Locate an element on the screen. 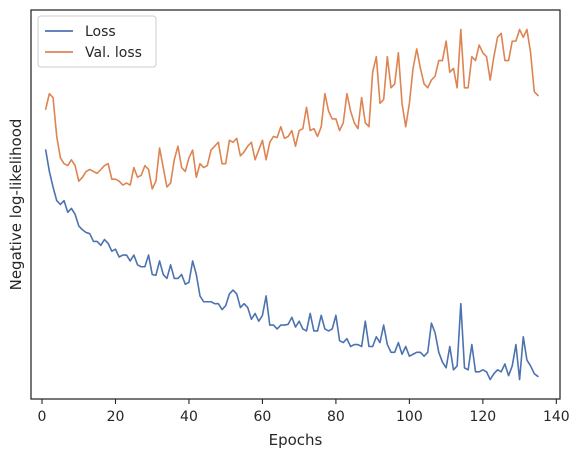  legend-entries: Loss Val. loss is located at coordinates (93, 42).